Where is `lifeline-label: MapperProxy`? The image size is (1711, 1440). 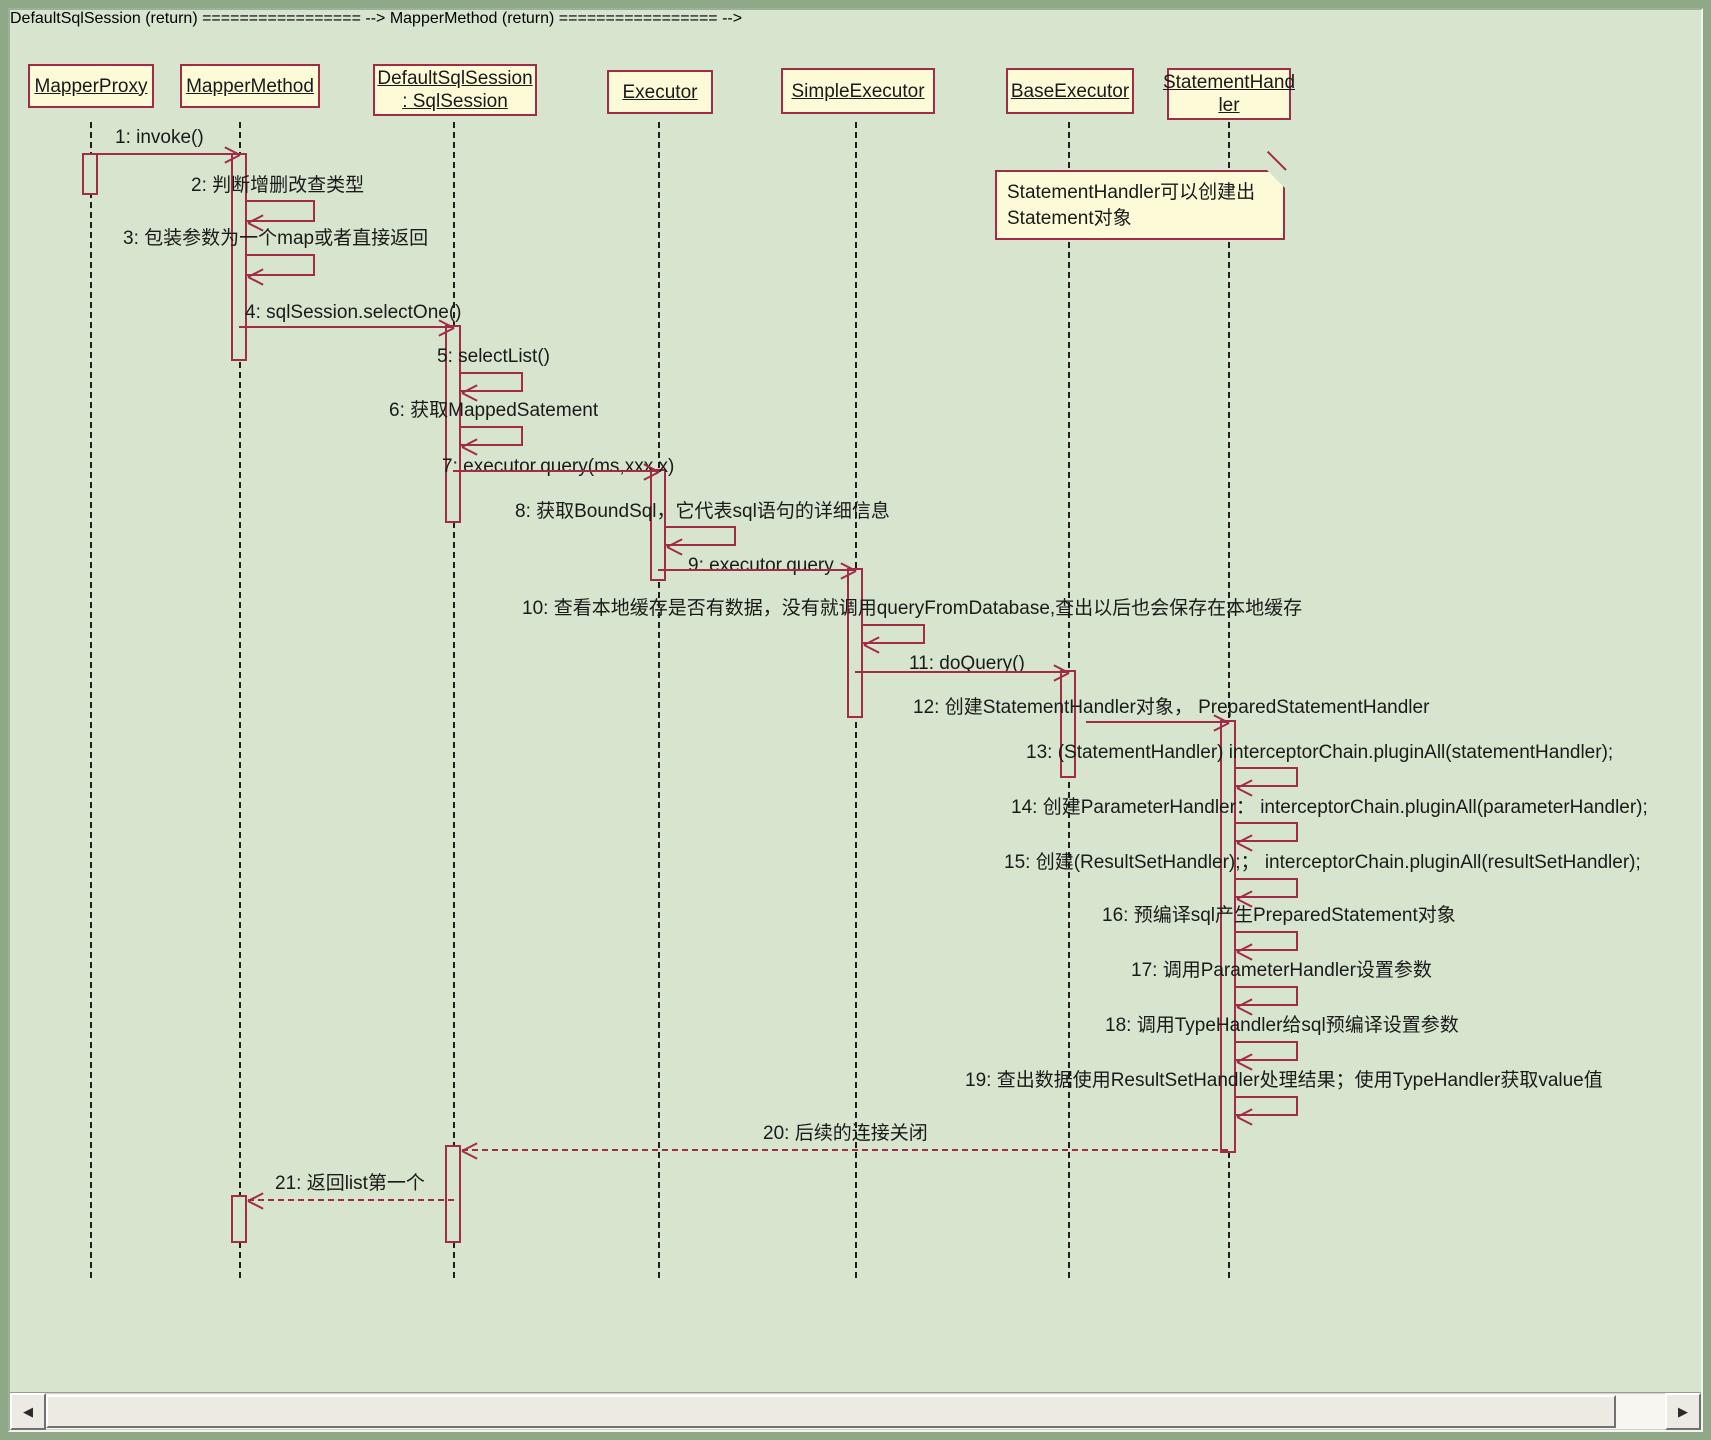
lifeline-label: MapperProxy is located at coordinates (91, 86).